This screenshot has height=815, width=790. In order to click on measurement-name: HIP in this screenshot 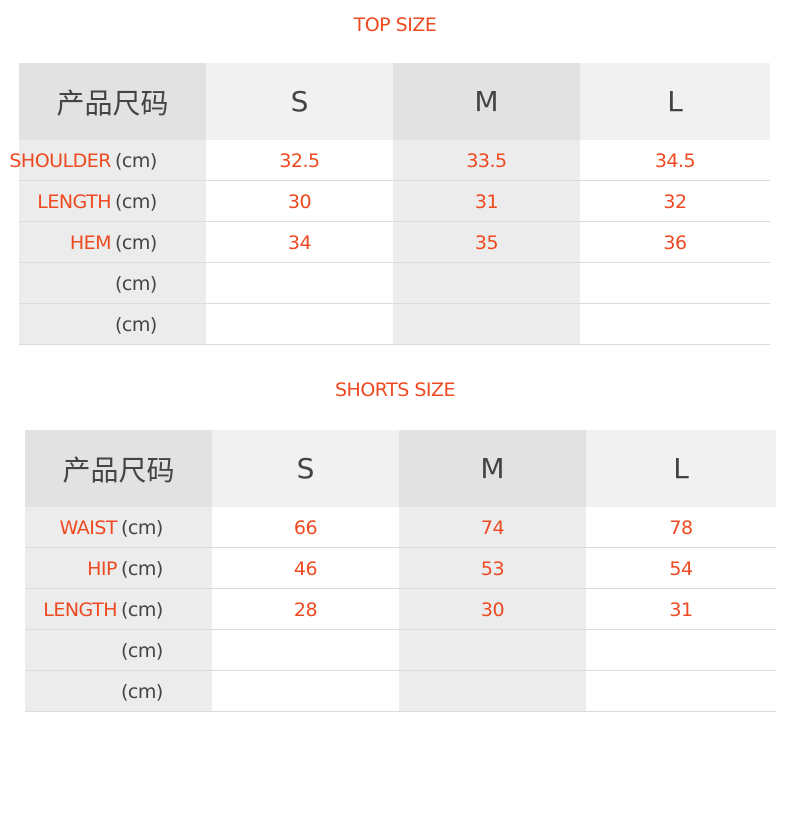, I will do `click(102, 568)`.